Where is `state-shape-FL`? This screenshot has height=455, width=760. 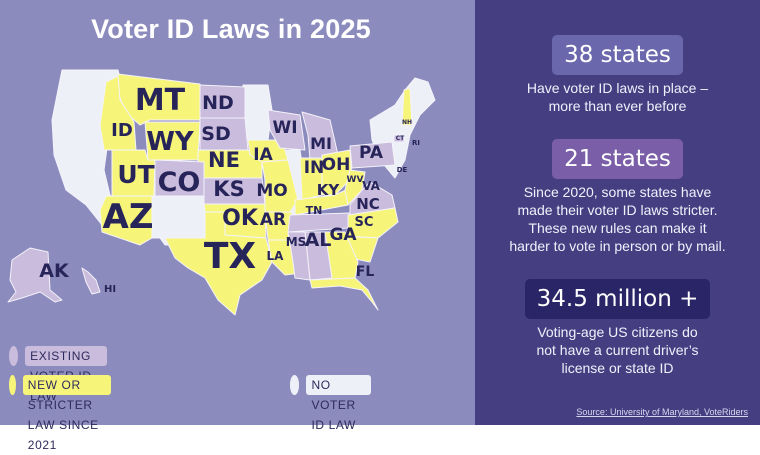
state-shape-FL is located at coordinates (344, 294).